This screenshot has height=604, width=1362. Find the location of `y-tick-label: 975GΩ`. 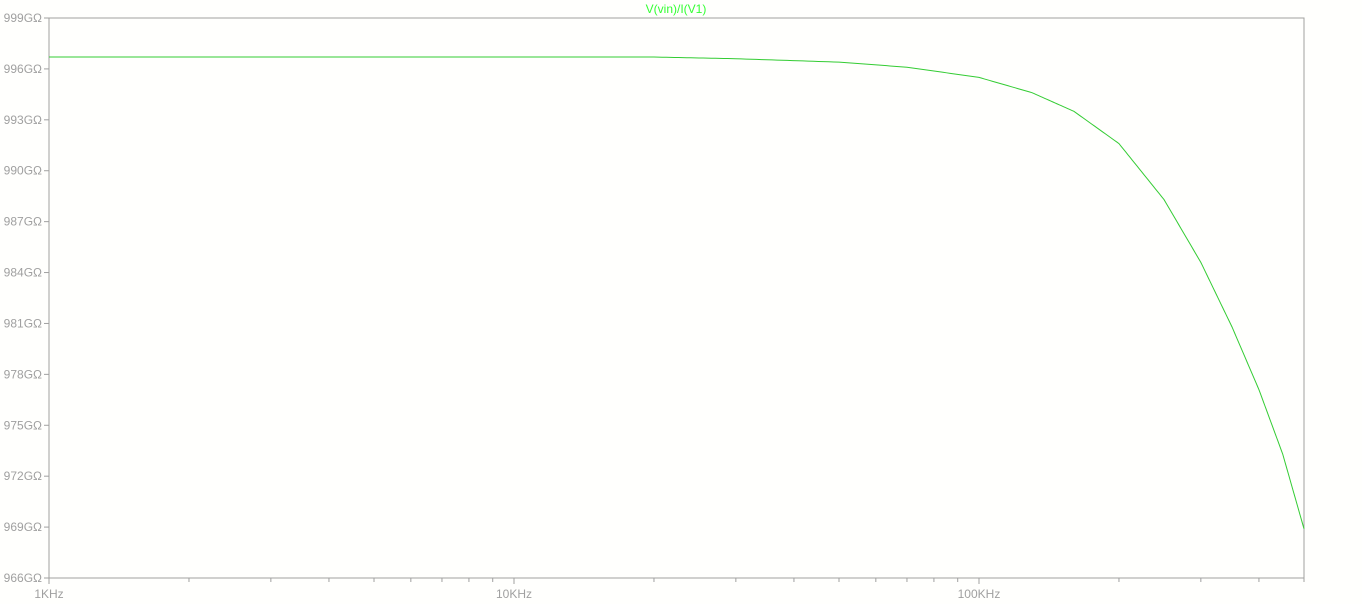

y-tick-label: 975GΩ is located at coordinates (23, 425).